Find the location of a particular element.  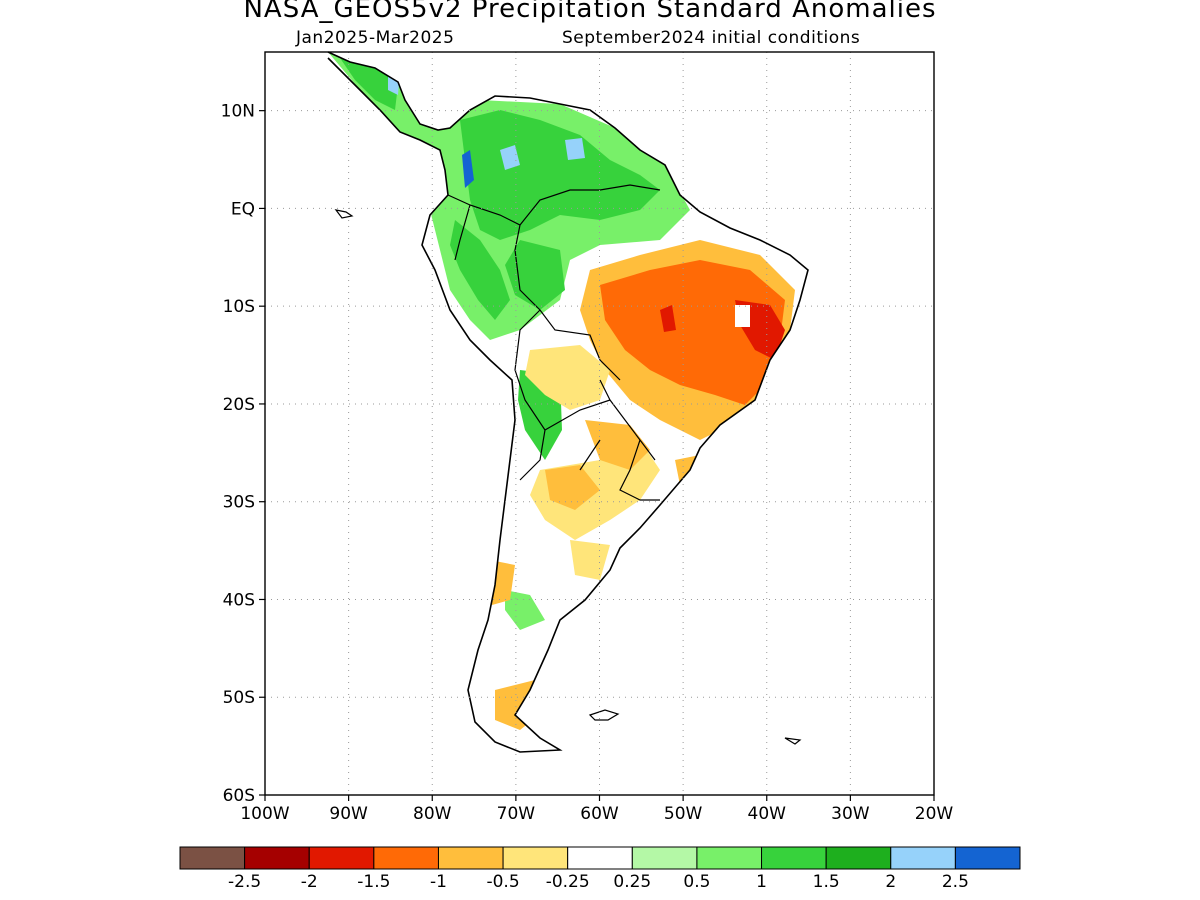

colorbar-label: -1 is located at coordinates (438, 882).